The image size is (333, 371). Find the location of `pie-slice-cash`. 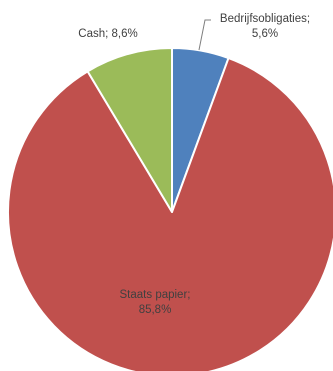

pie-slice-cash is located at coordinates (129, 130).